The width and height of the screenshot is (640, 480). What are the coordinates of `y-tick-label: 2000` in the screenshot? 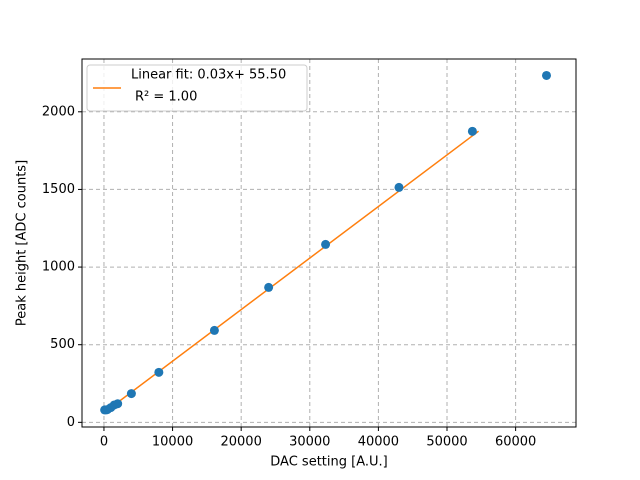 It's located at (58, 111).